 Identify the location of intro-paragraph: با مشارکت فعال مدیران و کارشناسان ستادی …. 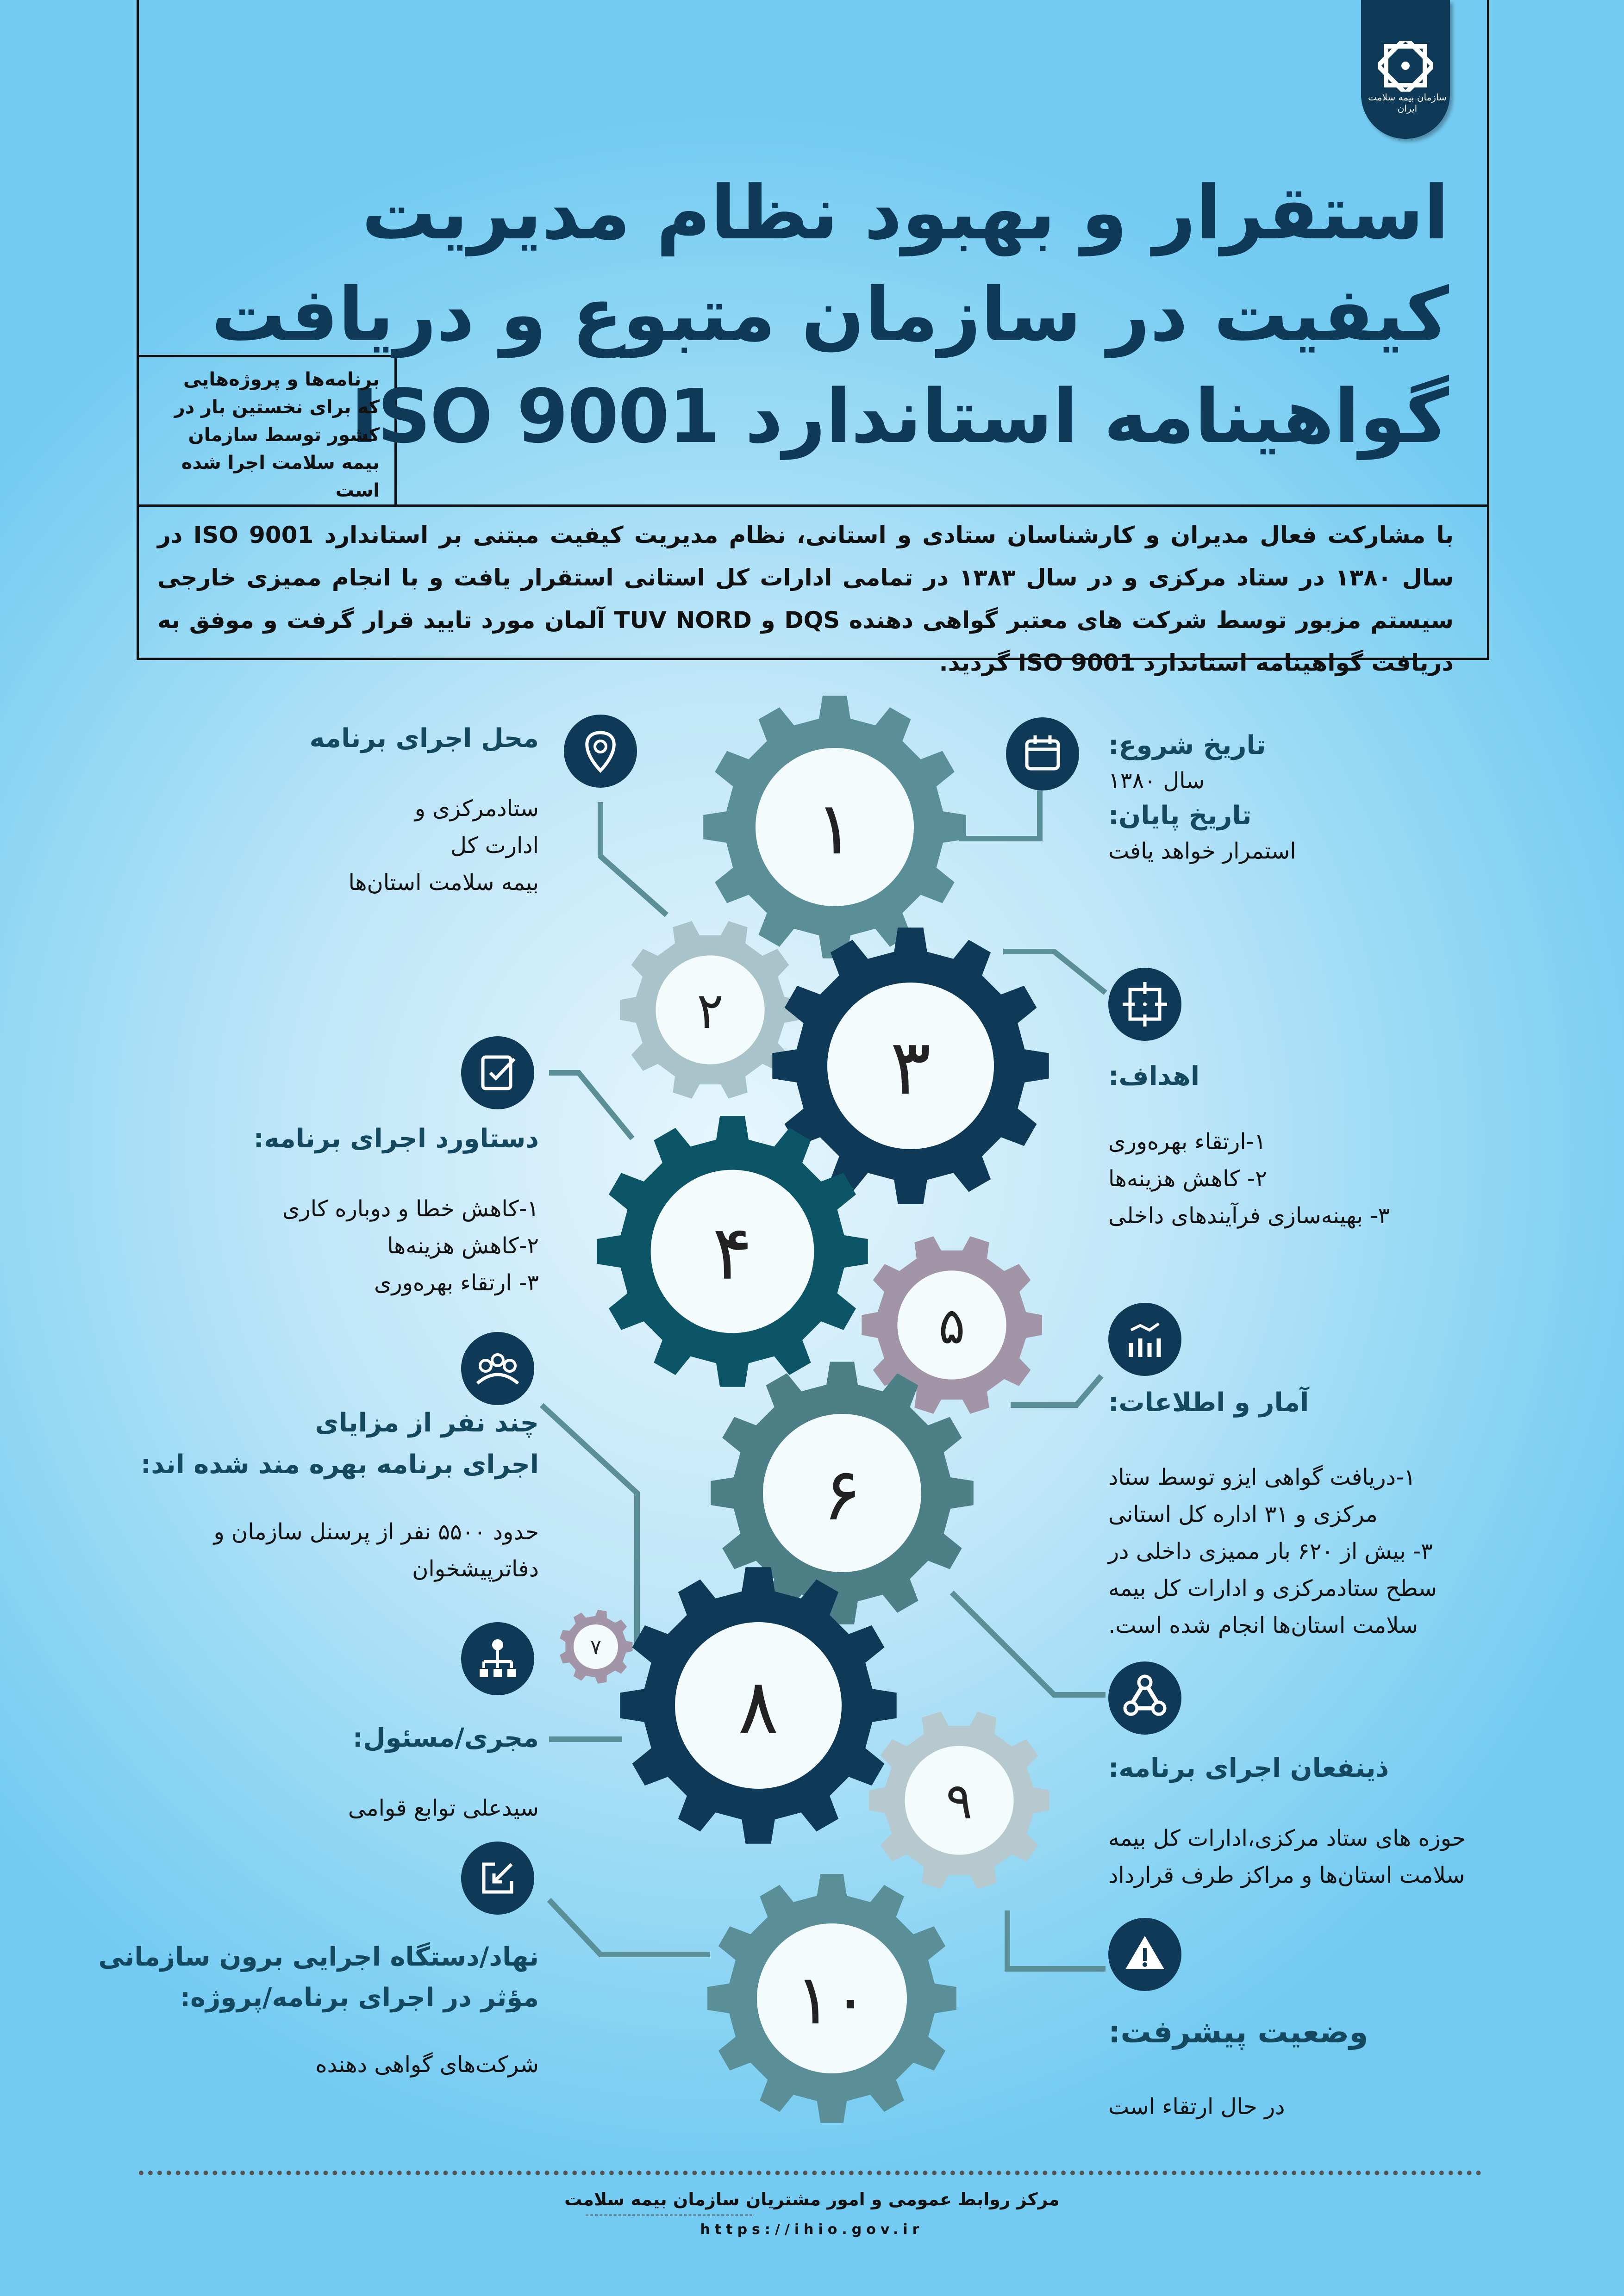
(805, 599).